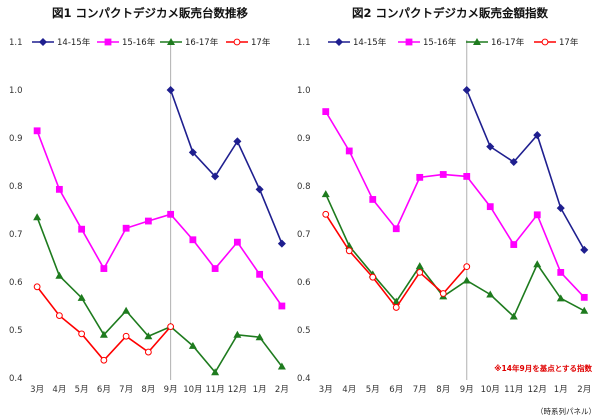 The image size is (600, 419). Describe the element at coordinates (304, 235) in the screenshot. I see `y-tick-label: 0.7` at that location.